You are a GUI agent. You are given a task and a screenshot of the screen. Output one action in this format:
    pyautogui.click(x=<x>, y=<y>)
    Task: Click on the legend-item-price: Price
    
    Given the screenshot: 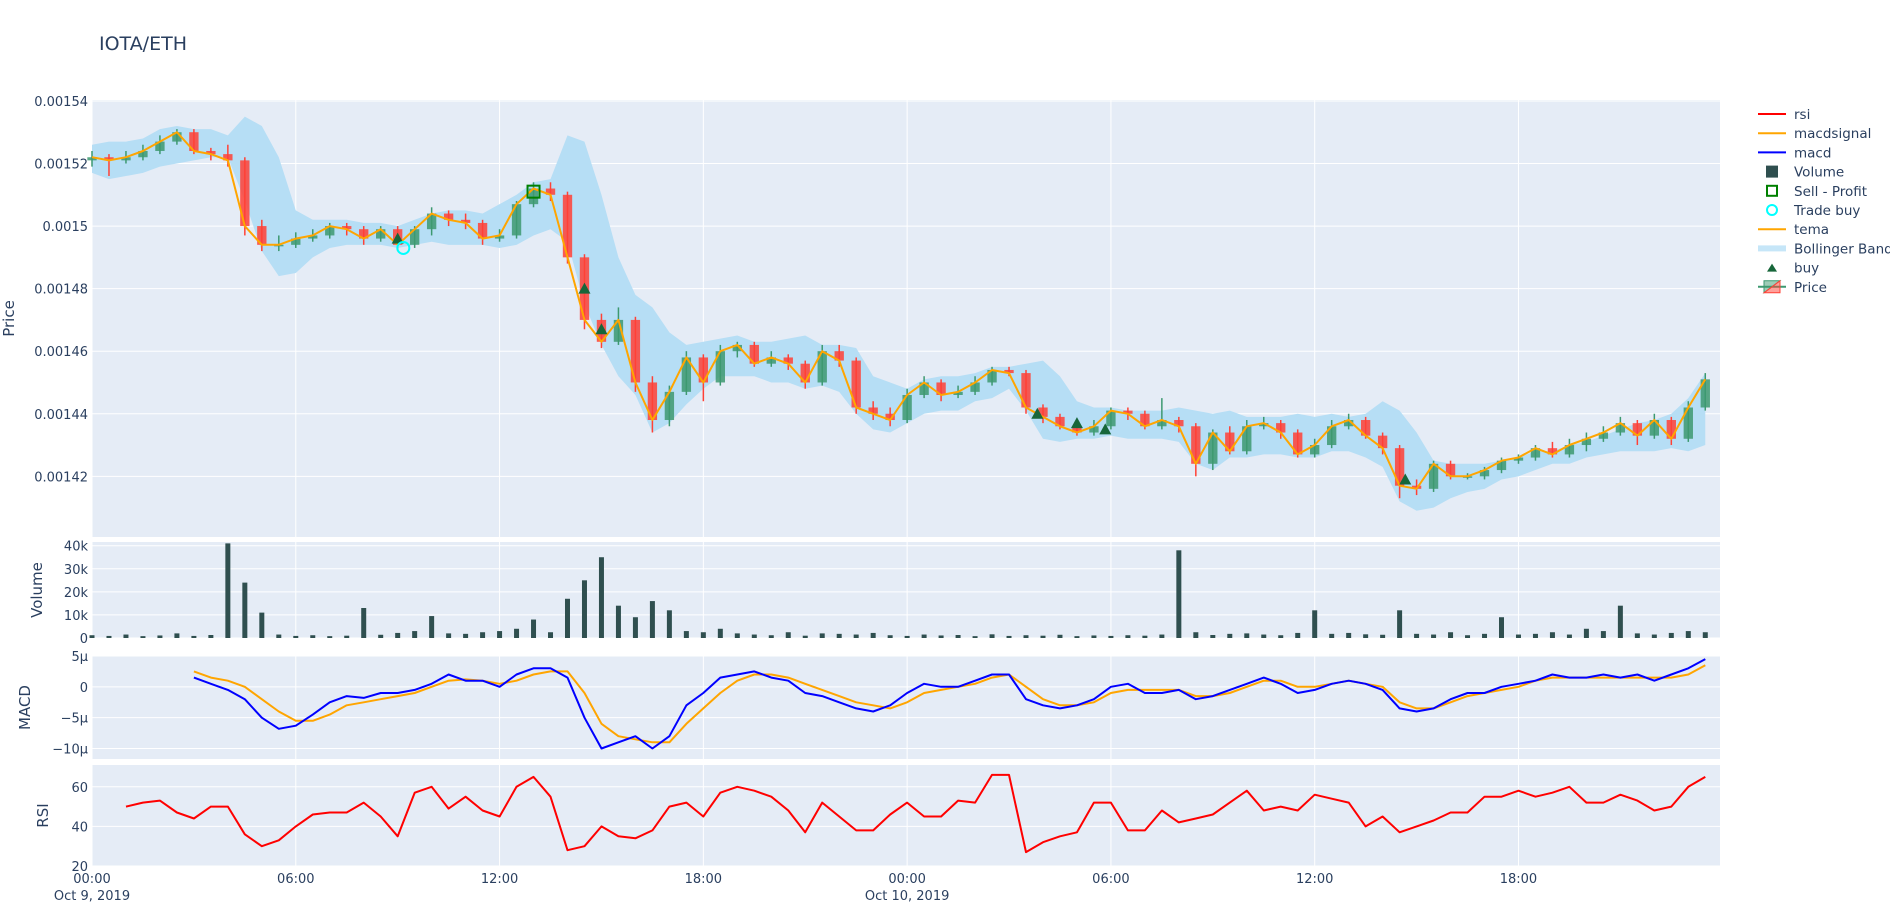 What is the action you would take?
    pyautogui.click(x=1792, y=288)
    